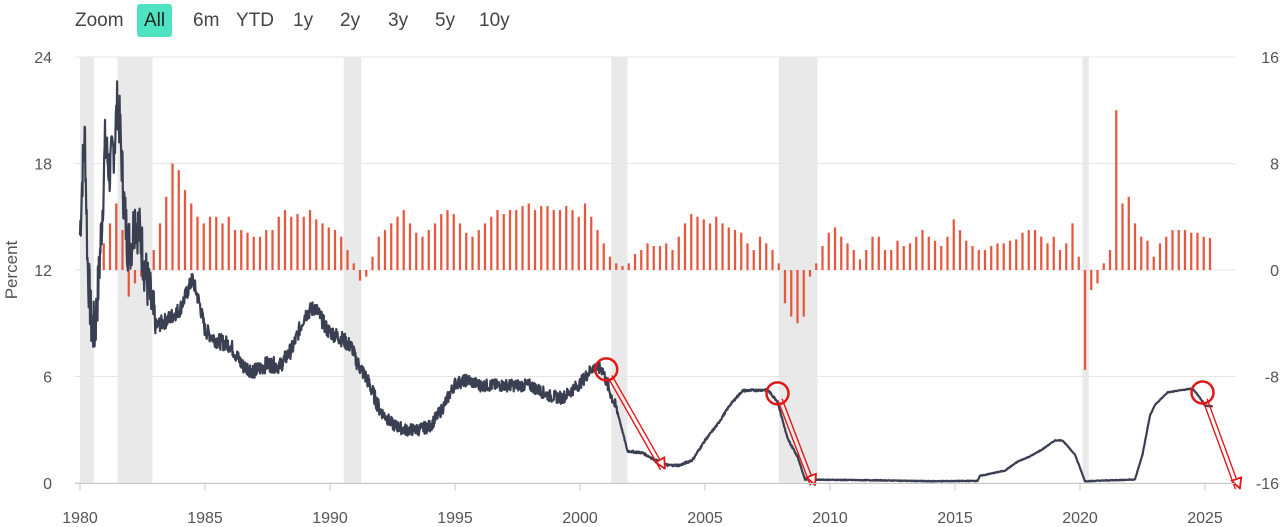 The height and width of the screenshot is (527, 1280). I want to click on trend-arrow-shaft, so click(634, 424).